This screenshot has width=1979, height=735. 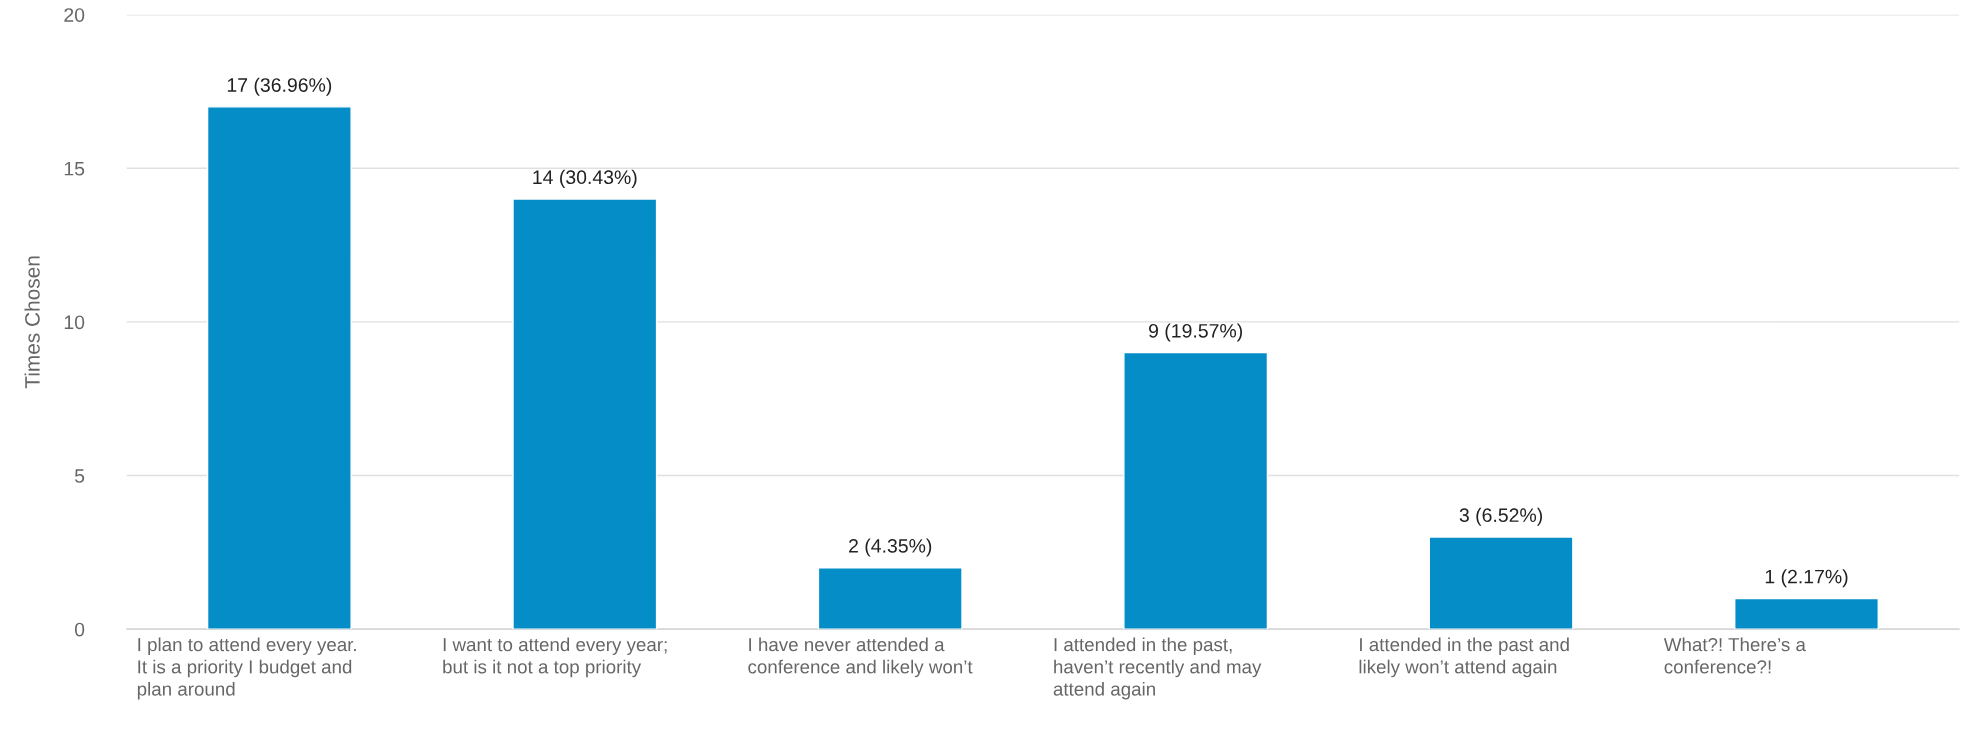 What do you see at coordinates (555, 657) in the screenshot?
I see `x-tick-label: I want to attend every year; but is it not a top priority` at bounding box center [555, 657].